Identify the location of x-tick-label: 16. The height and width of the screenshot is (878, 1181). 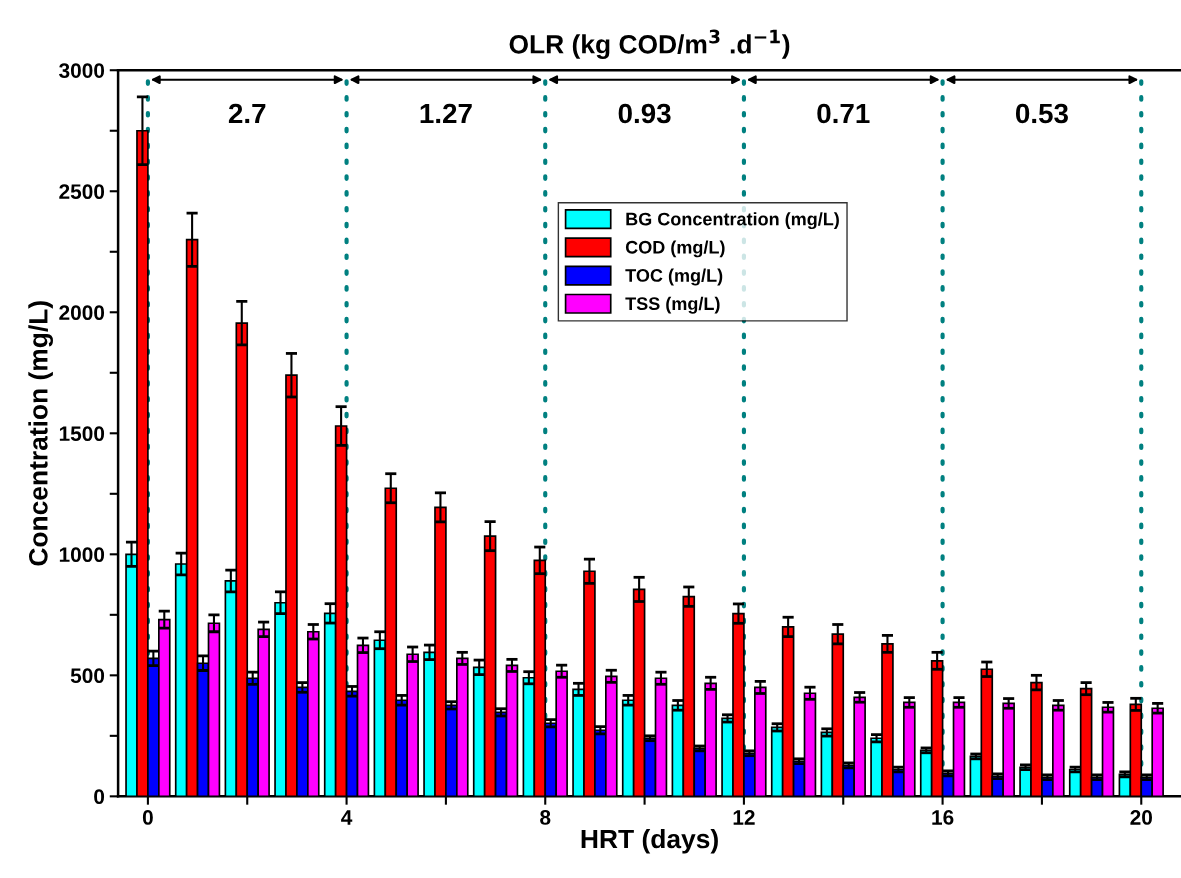
(943, 817).